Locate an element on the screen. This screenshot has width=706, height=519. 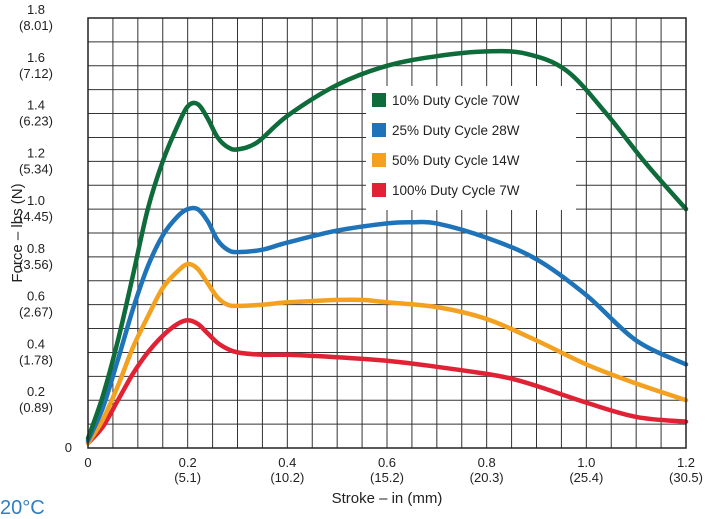
y-tick-label: 0 is located at coordinates (68, 447).